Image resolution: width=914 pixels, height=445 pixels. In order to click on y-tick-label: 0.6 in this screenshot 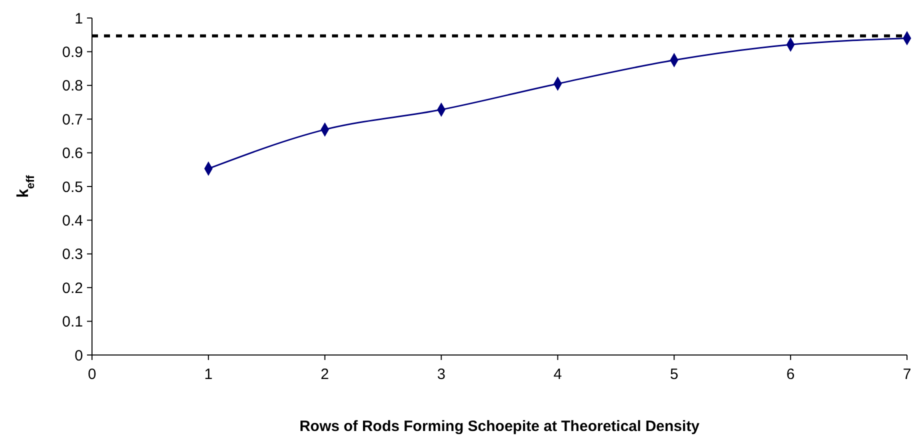, I will do `click(72, 153)`.